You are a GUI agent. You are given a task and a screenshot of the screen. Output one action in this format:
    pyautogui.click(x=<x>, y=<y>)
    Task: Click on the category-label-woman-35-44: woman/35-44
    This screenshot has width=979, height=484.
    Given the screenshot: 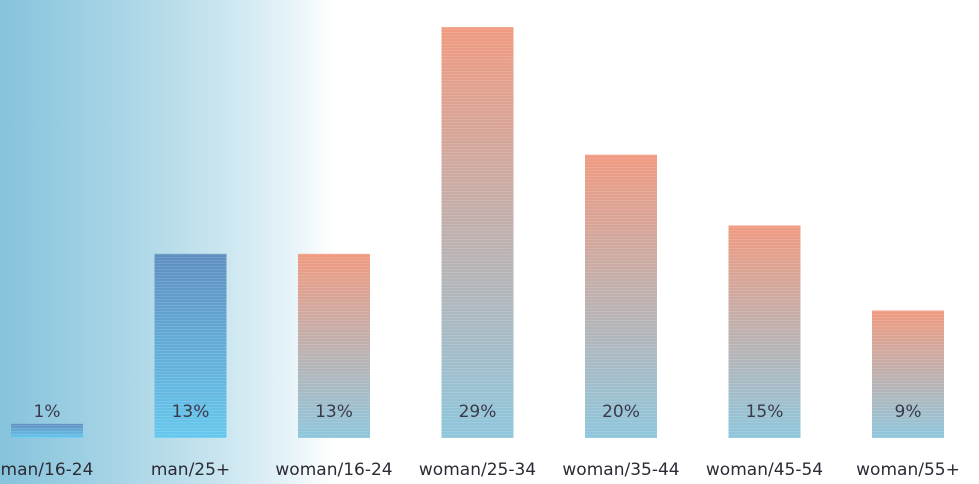 What is the action you would take?
    pyautogui.click(x=620, y=470)
    